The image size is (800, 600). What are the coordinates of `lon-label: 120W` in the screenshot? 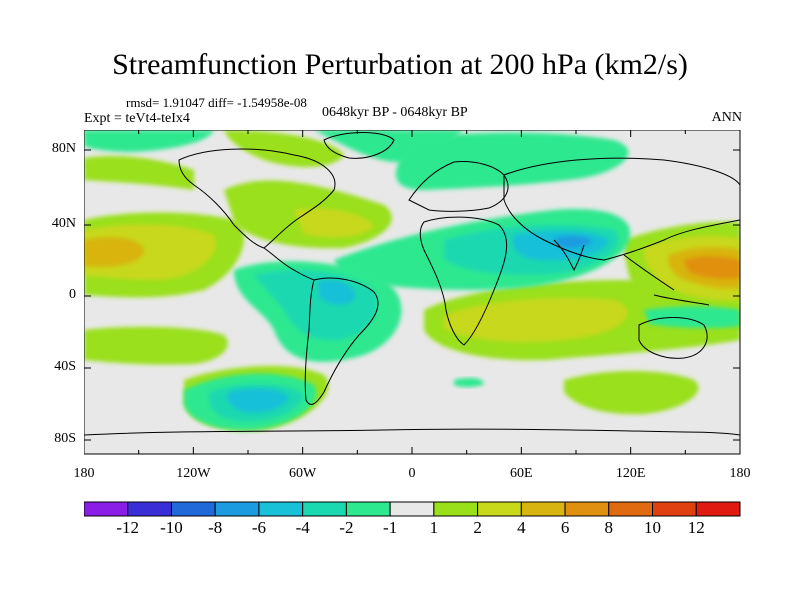 It's located at (193, 473).